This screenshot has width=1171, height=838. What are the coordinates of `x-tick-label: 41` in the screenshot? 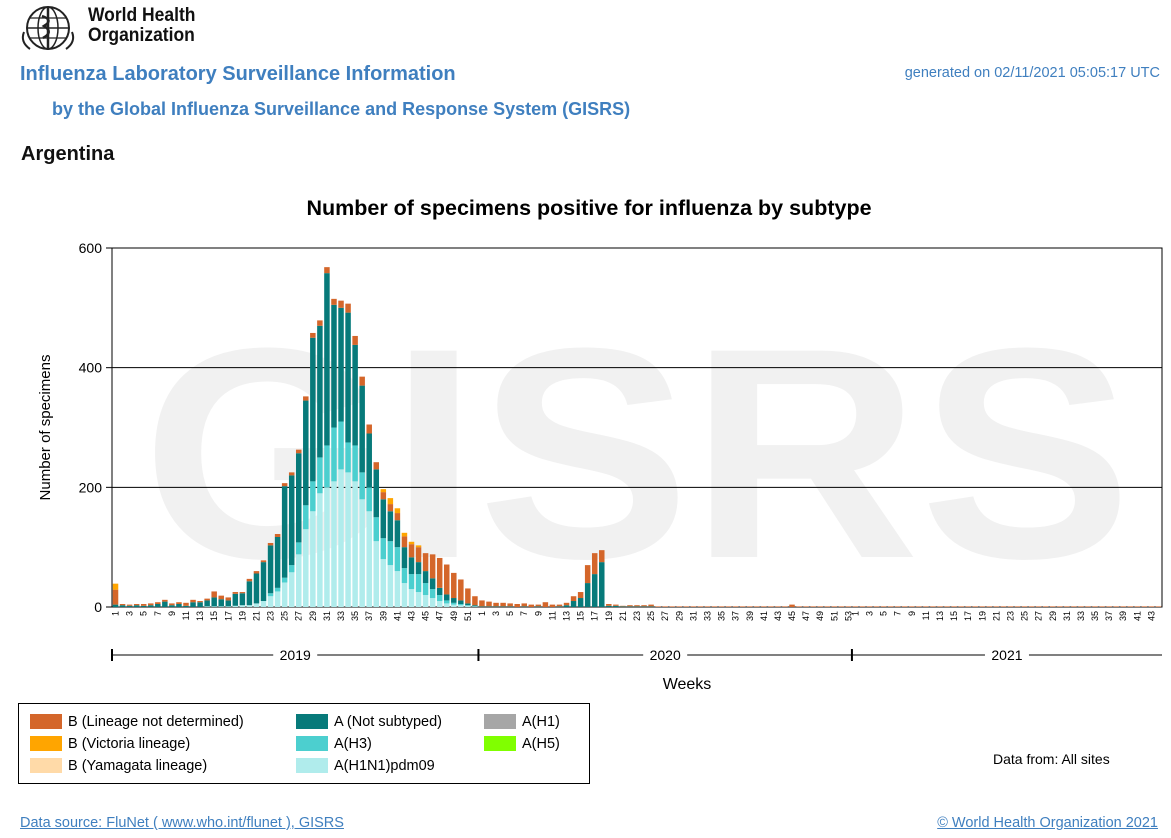 It's located at (764, 616).